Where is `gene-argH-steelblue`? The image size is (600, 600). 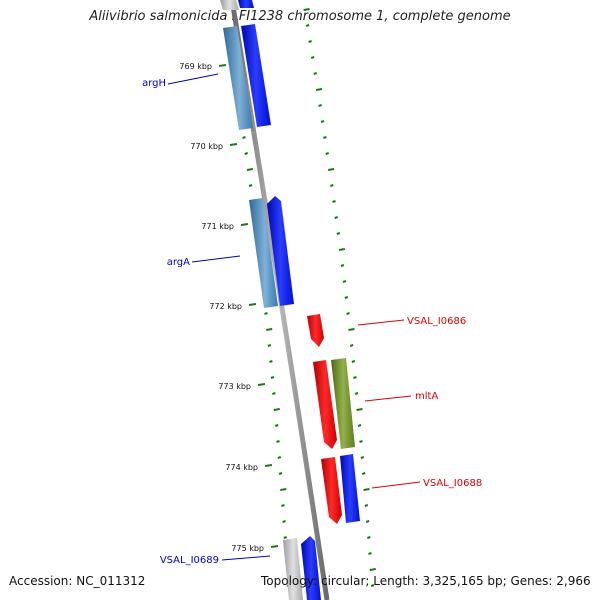 gene-argH-steelblue is located at coordinates (238, 78).